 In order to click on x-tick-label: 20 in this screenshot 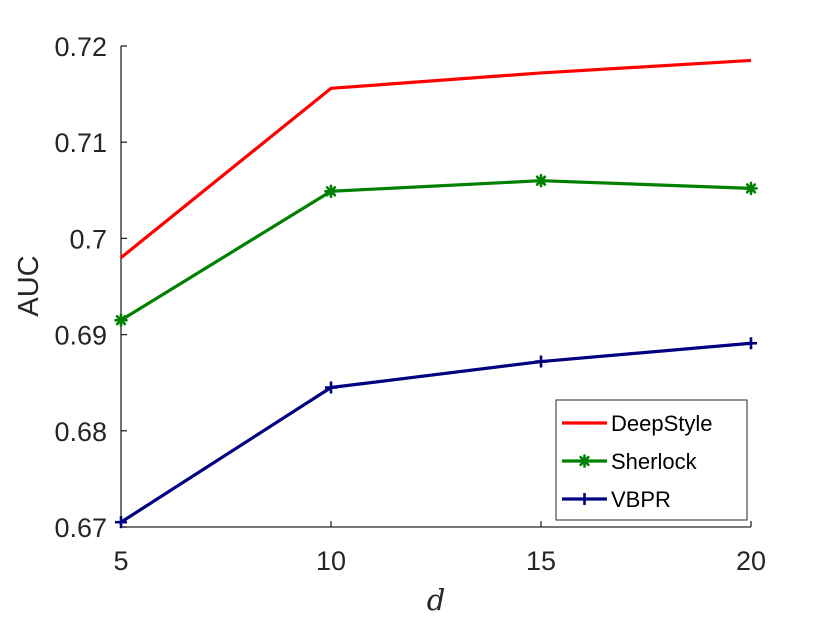, I will do `click(751, 561)`.